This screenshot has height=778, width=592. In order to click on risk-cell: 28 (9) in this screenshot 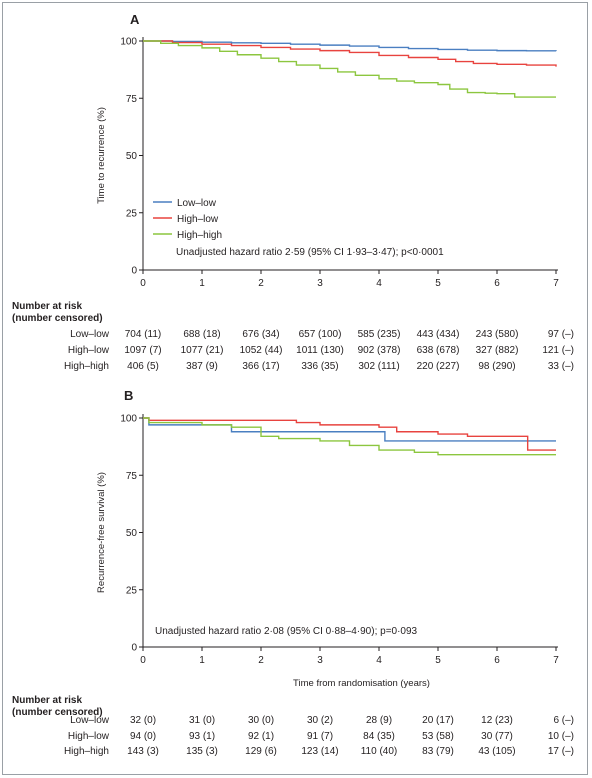, I will do `click(379, 720)`.